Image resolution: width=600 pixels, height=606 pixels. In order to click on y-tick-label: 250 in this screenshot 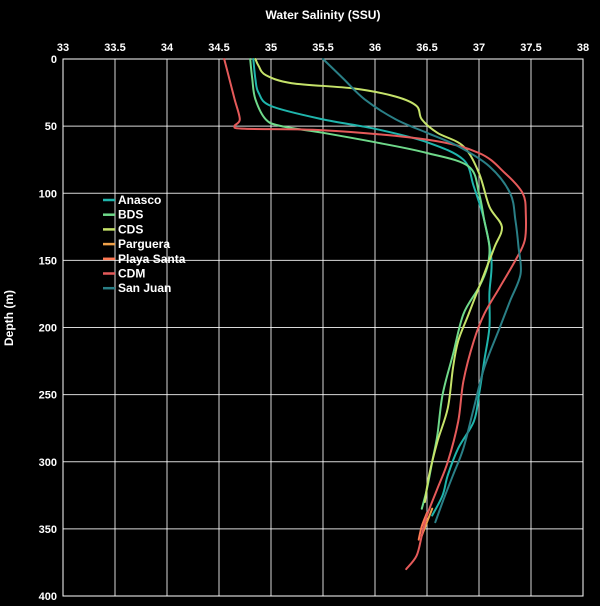, I will do `click(48, 396)`.